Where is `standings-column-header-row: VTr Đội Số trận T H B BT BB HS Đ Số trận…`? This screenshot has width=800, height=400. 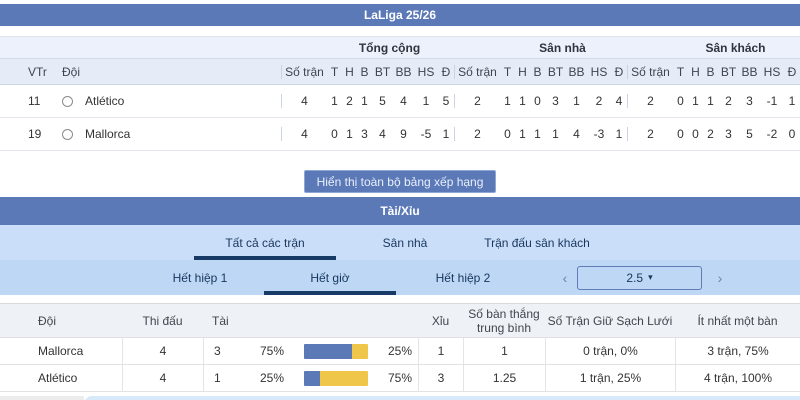 standings-column-header-row: VTr Đội Số trận T H B BT BB HS Đ Số trận… is located at coordinates (400, 71).